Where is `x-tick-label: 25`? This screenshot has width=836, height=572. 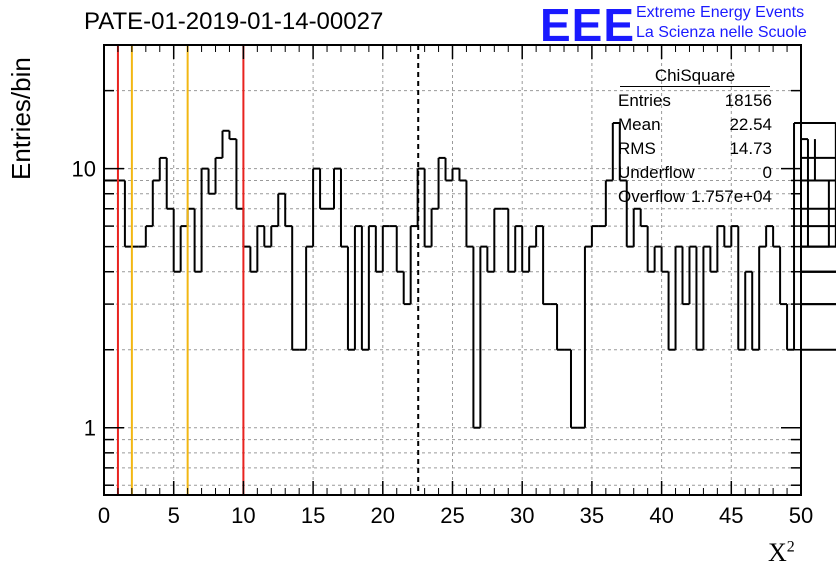 x-tick-label: 25 is located at coordinates (452, 515).